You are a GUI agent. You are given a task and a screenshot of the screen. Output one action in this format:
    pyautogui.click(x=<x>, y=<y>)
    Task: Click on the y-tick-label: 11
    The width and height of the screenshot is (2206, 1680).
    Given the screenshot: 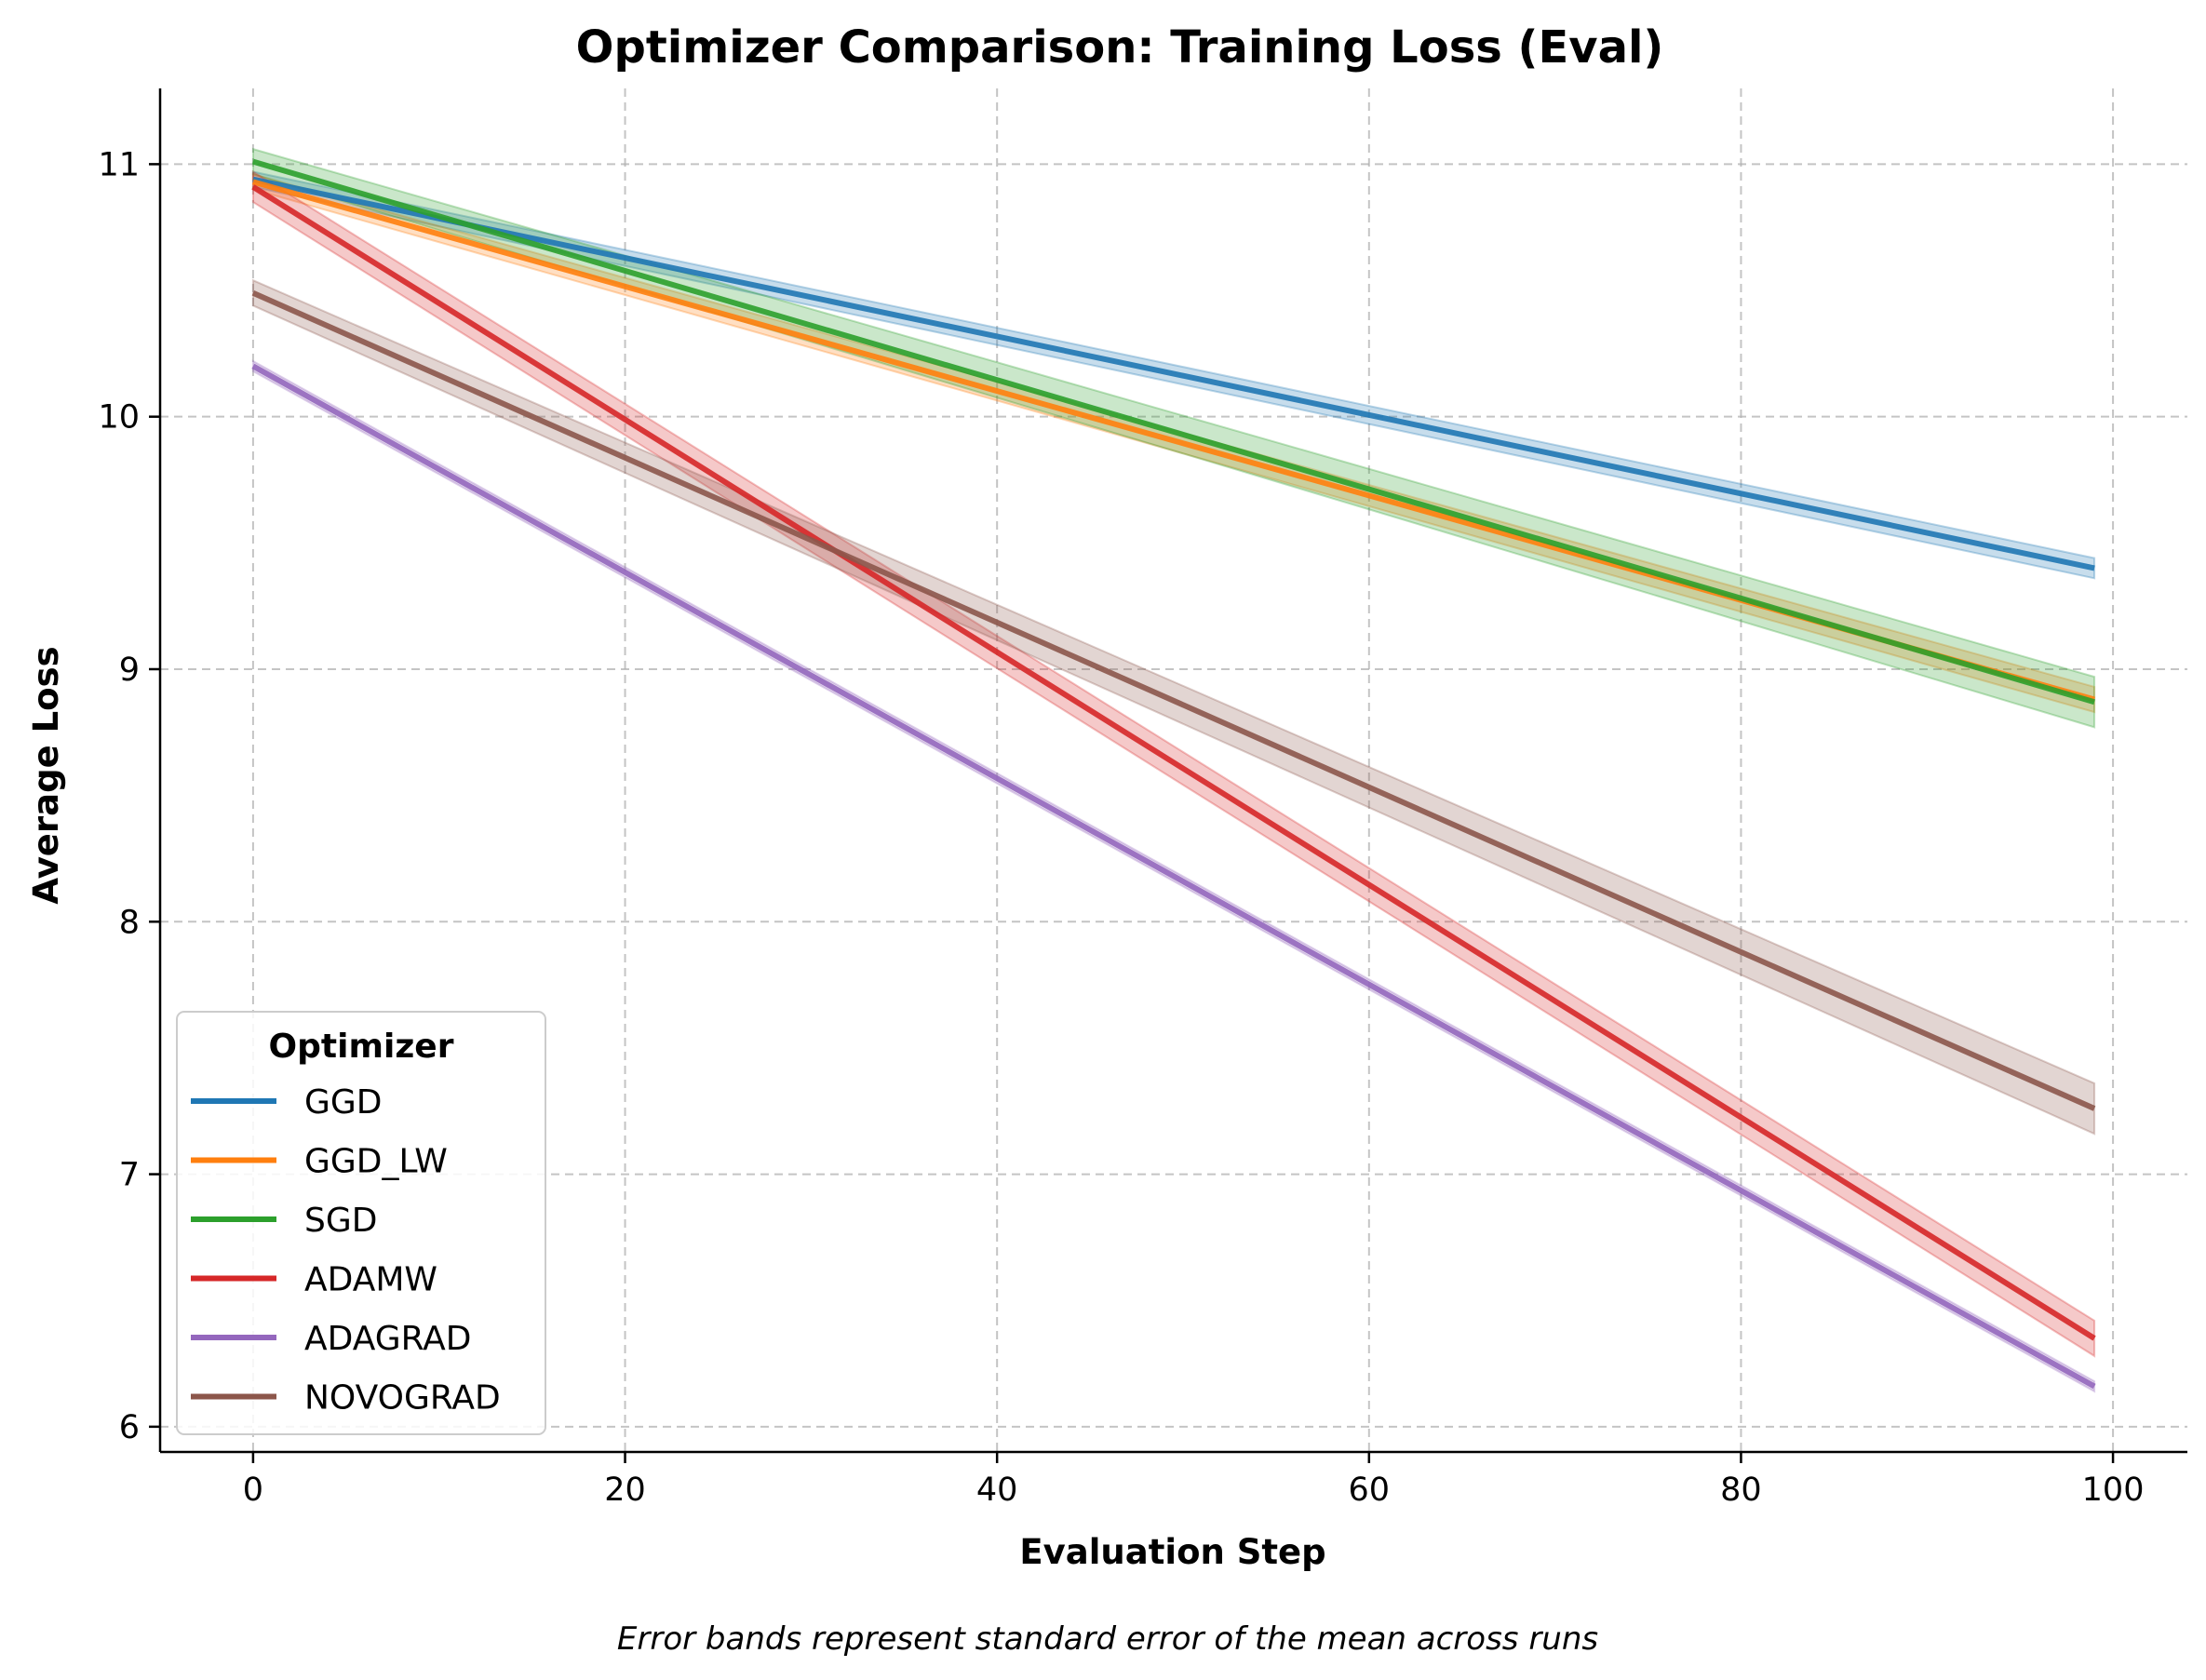 What is the action you would take?
    pyautogui.click(x=119, y=164)
    